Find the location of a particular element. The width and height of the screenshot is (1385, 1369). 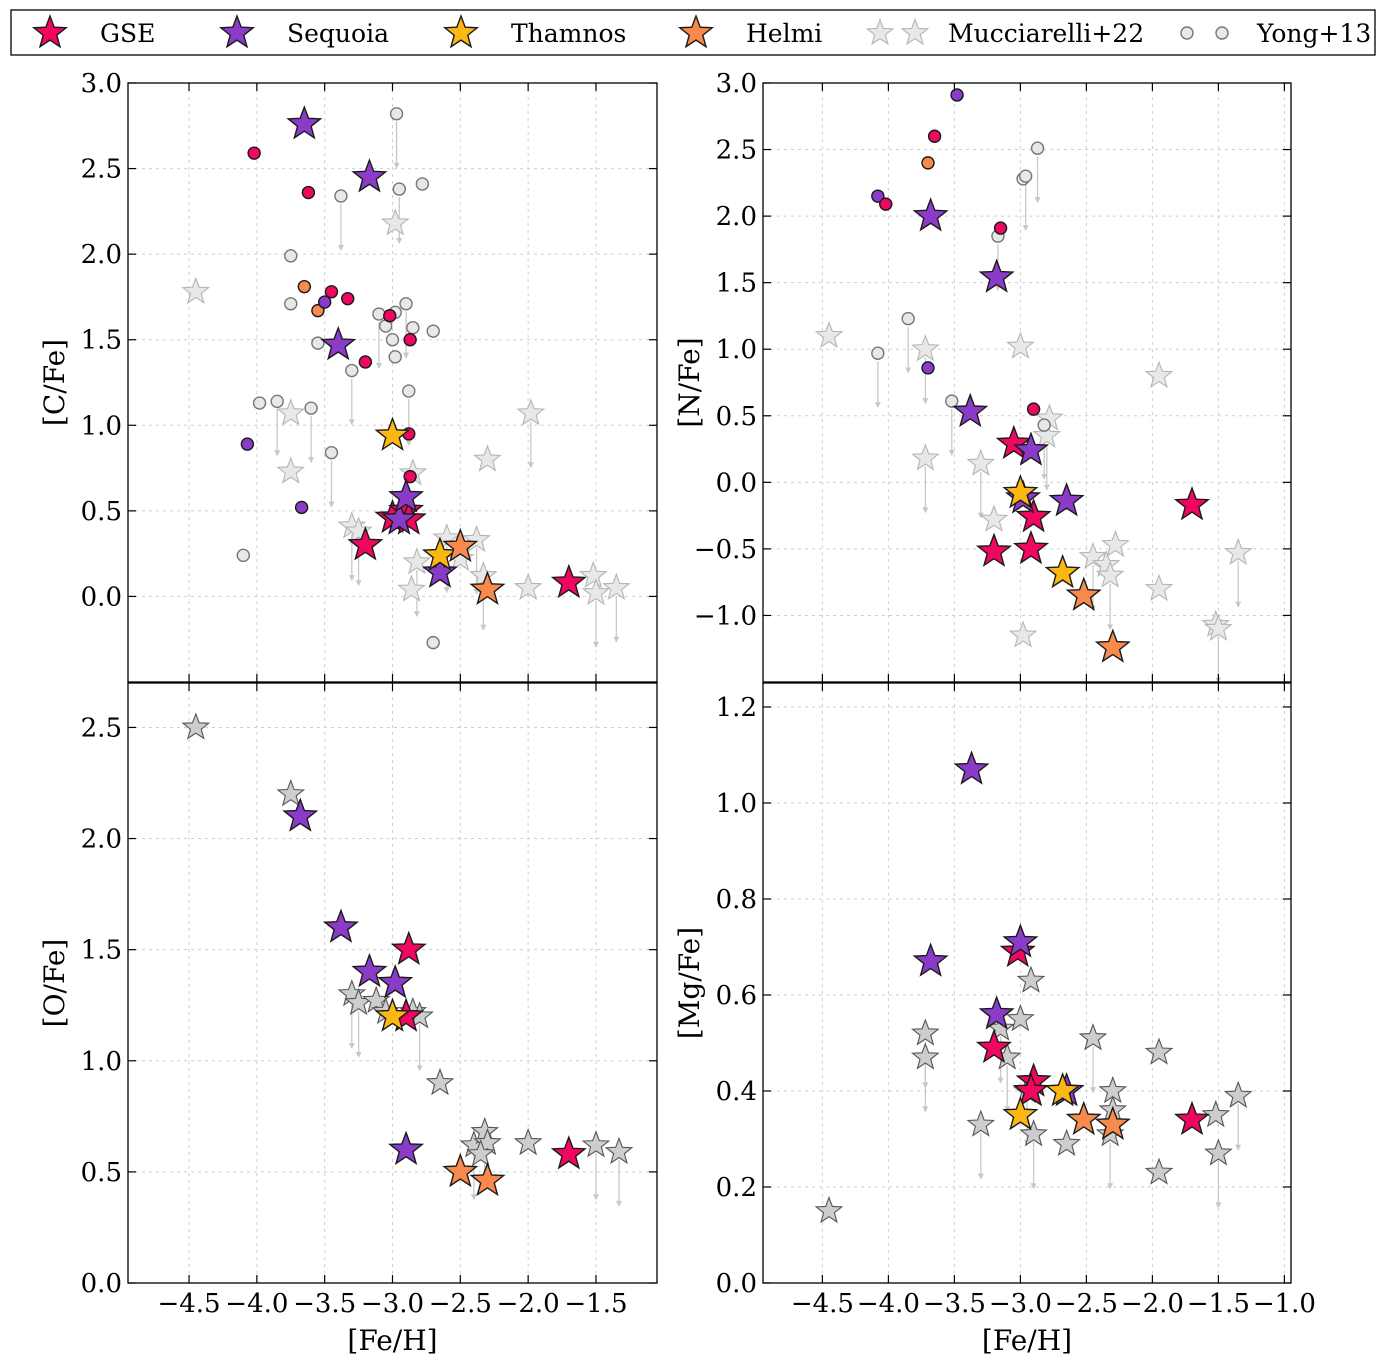

legend-item-tha: Thamnos is located at coordinates (534, 31).